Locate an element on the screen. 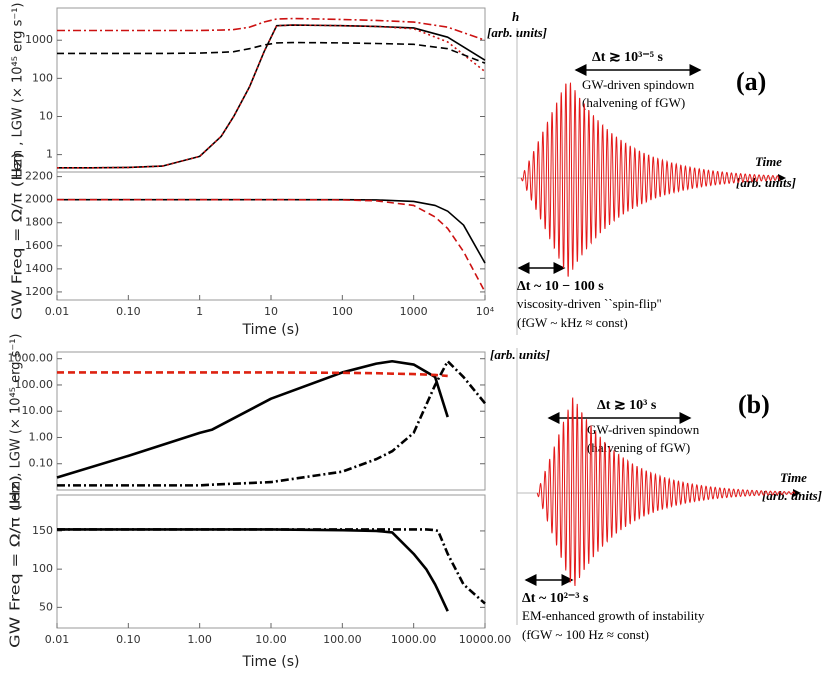 The height and width of the screenshot is (689, 830). y-tick-label: 0.10 is located at coordinates (41, 463).